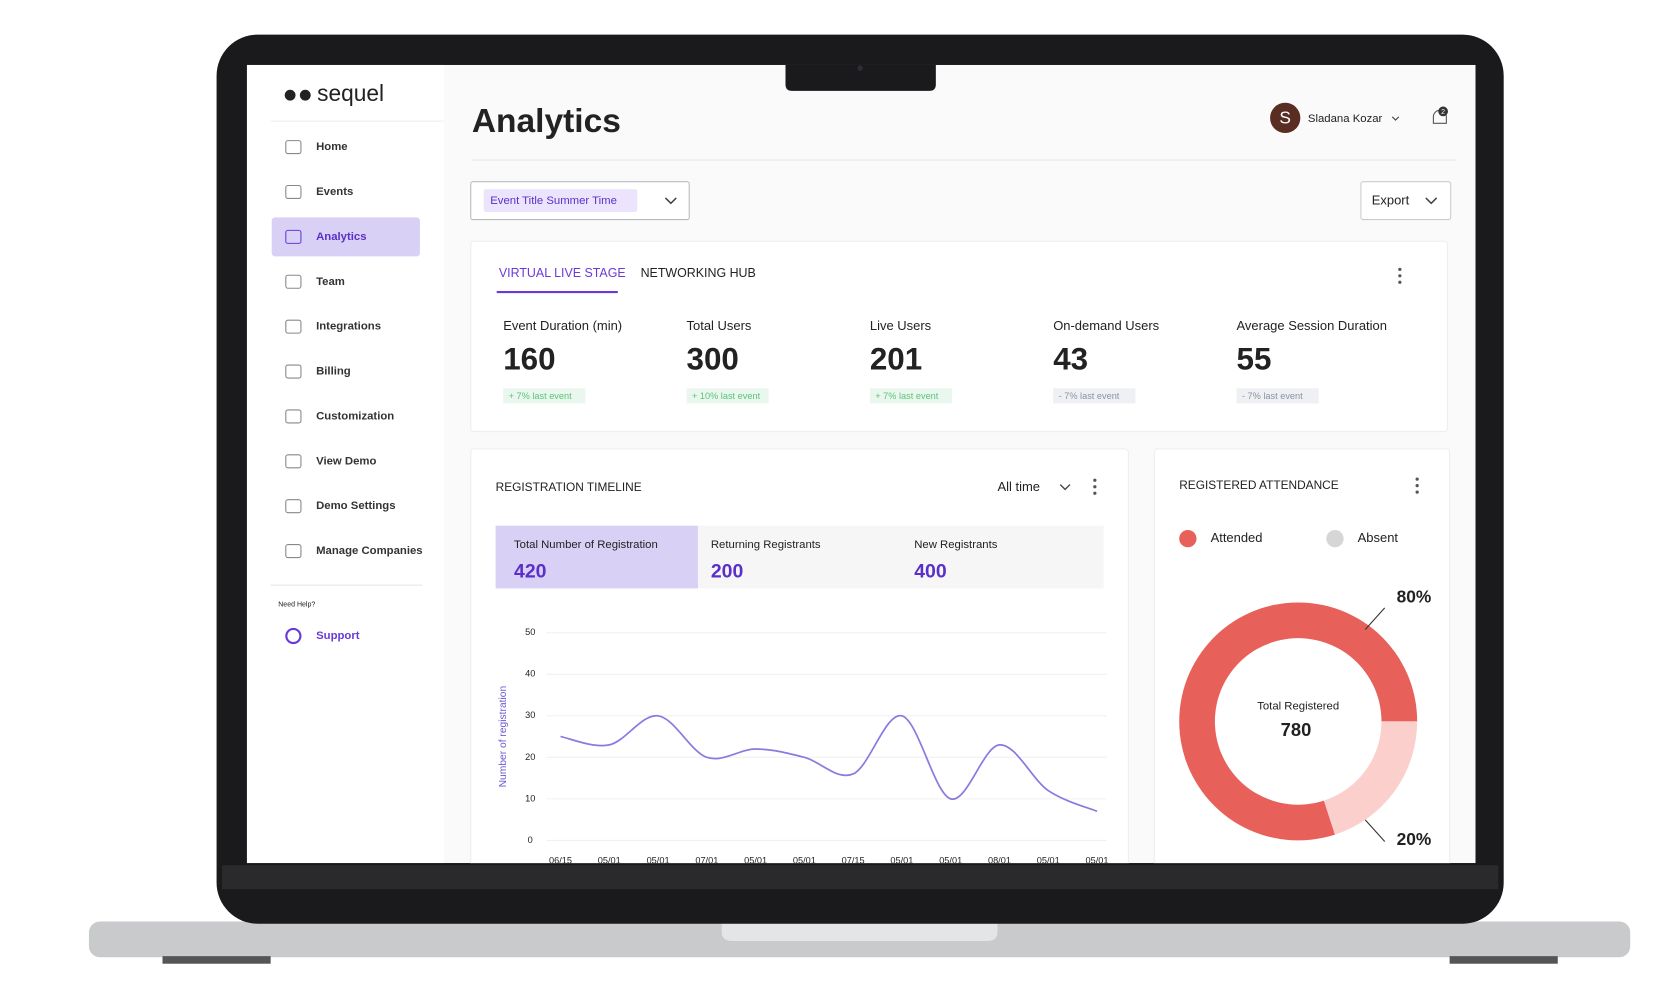 The width and height of the screenshot is (1677, 994). What do you see at coordinates (586, 545) in the screenshot?
I see `reg-label: Total Number of Registration` at bounding box center [586, 545].